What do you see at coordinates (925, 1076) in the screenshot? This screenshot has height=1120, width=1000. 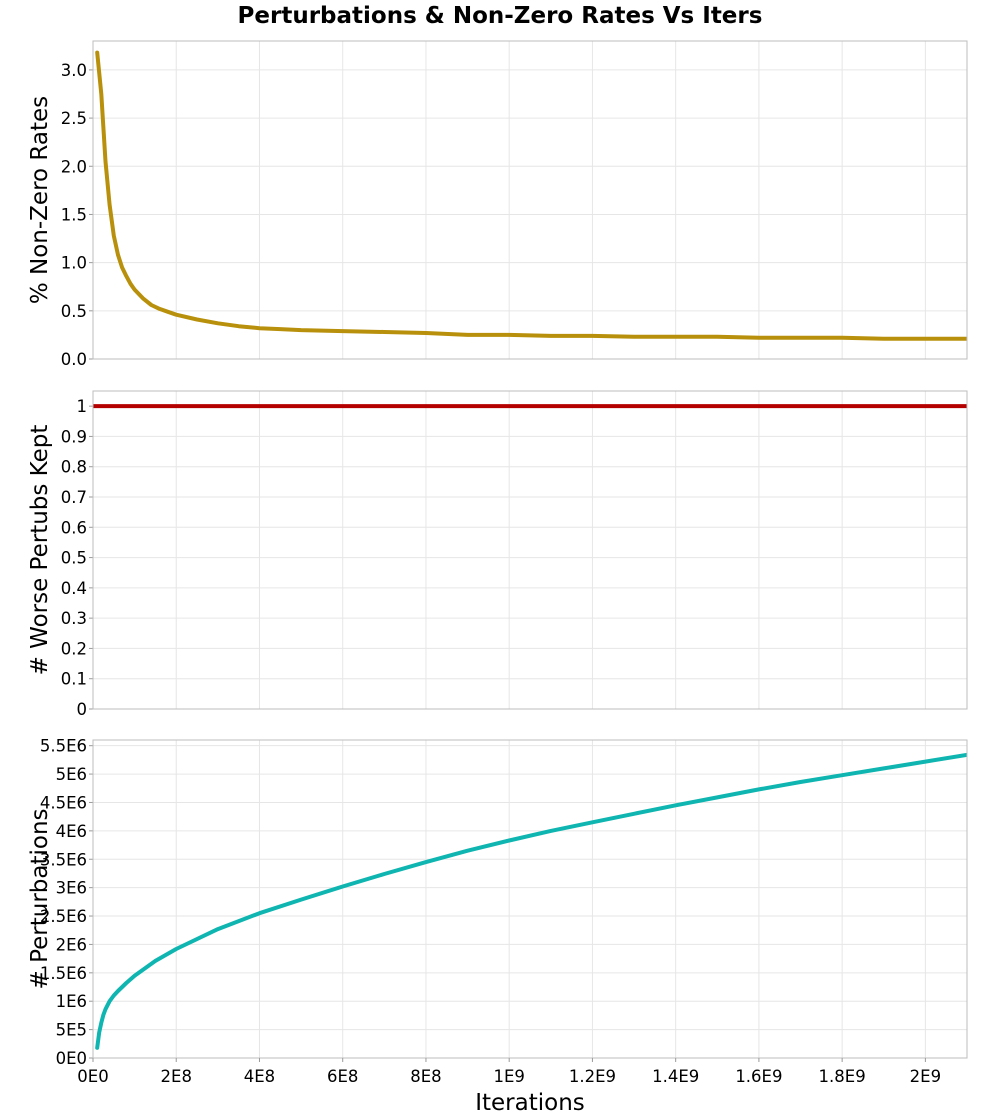 I see `x-tick-label: 2E9` at bounding box center [925, 1076].